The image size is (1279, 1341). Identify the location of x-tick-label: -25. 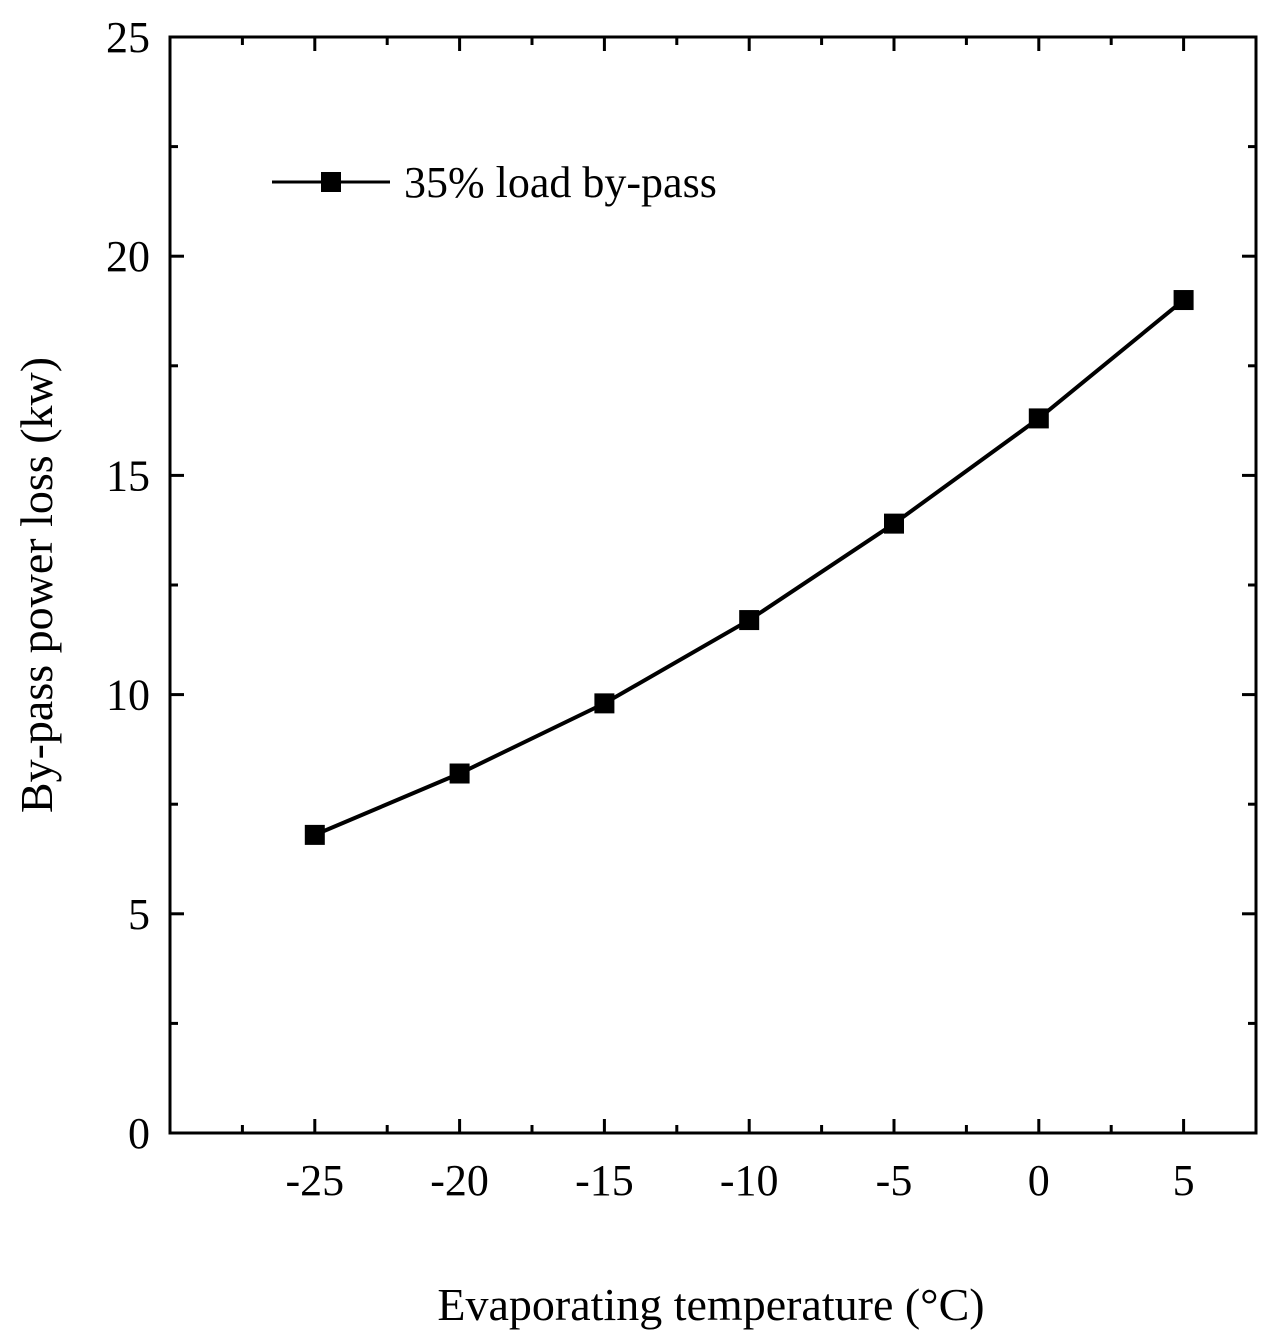
(314, 1180).